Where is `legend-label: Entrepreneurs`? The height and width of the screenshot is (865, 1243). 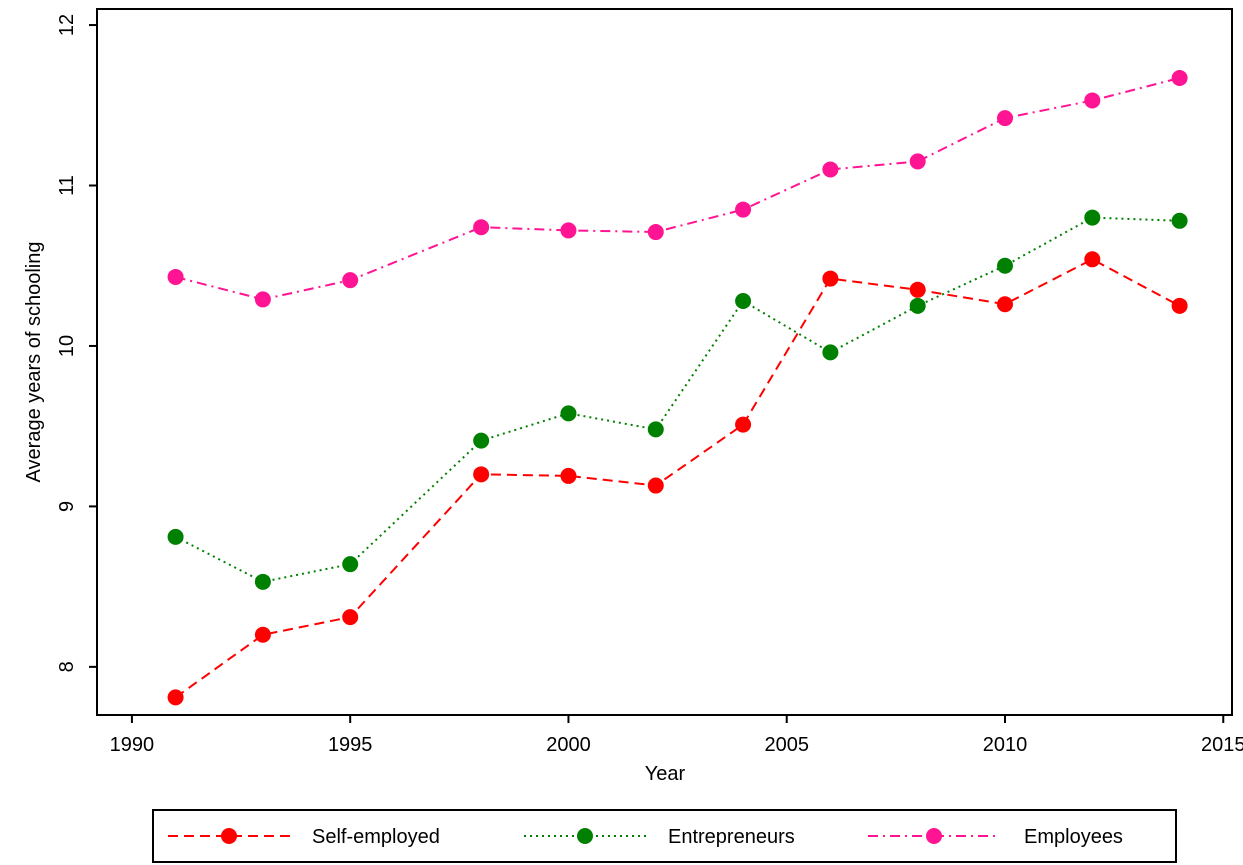
legend-label: Entrepreneurs is located at coordinates (731, 837).